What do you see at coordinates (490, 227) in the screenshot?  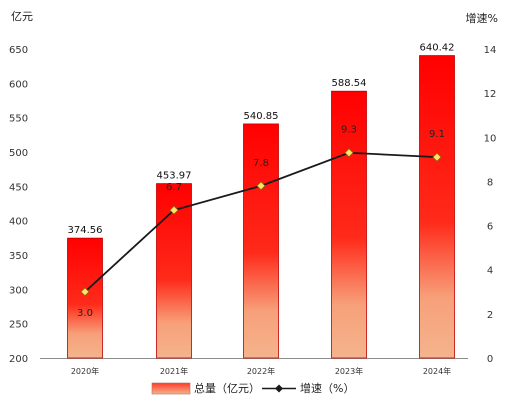 I see `y-right-tick-3: 6` at bounding box center [490, 227].